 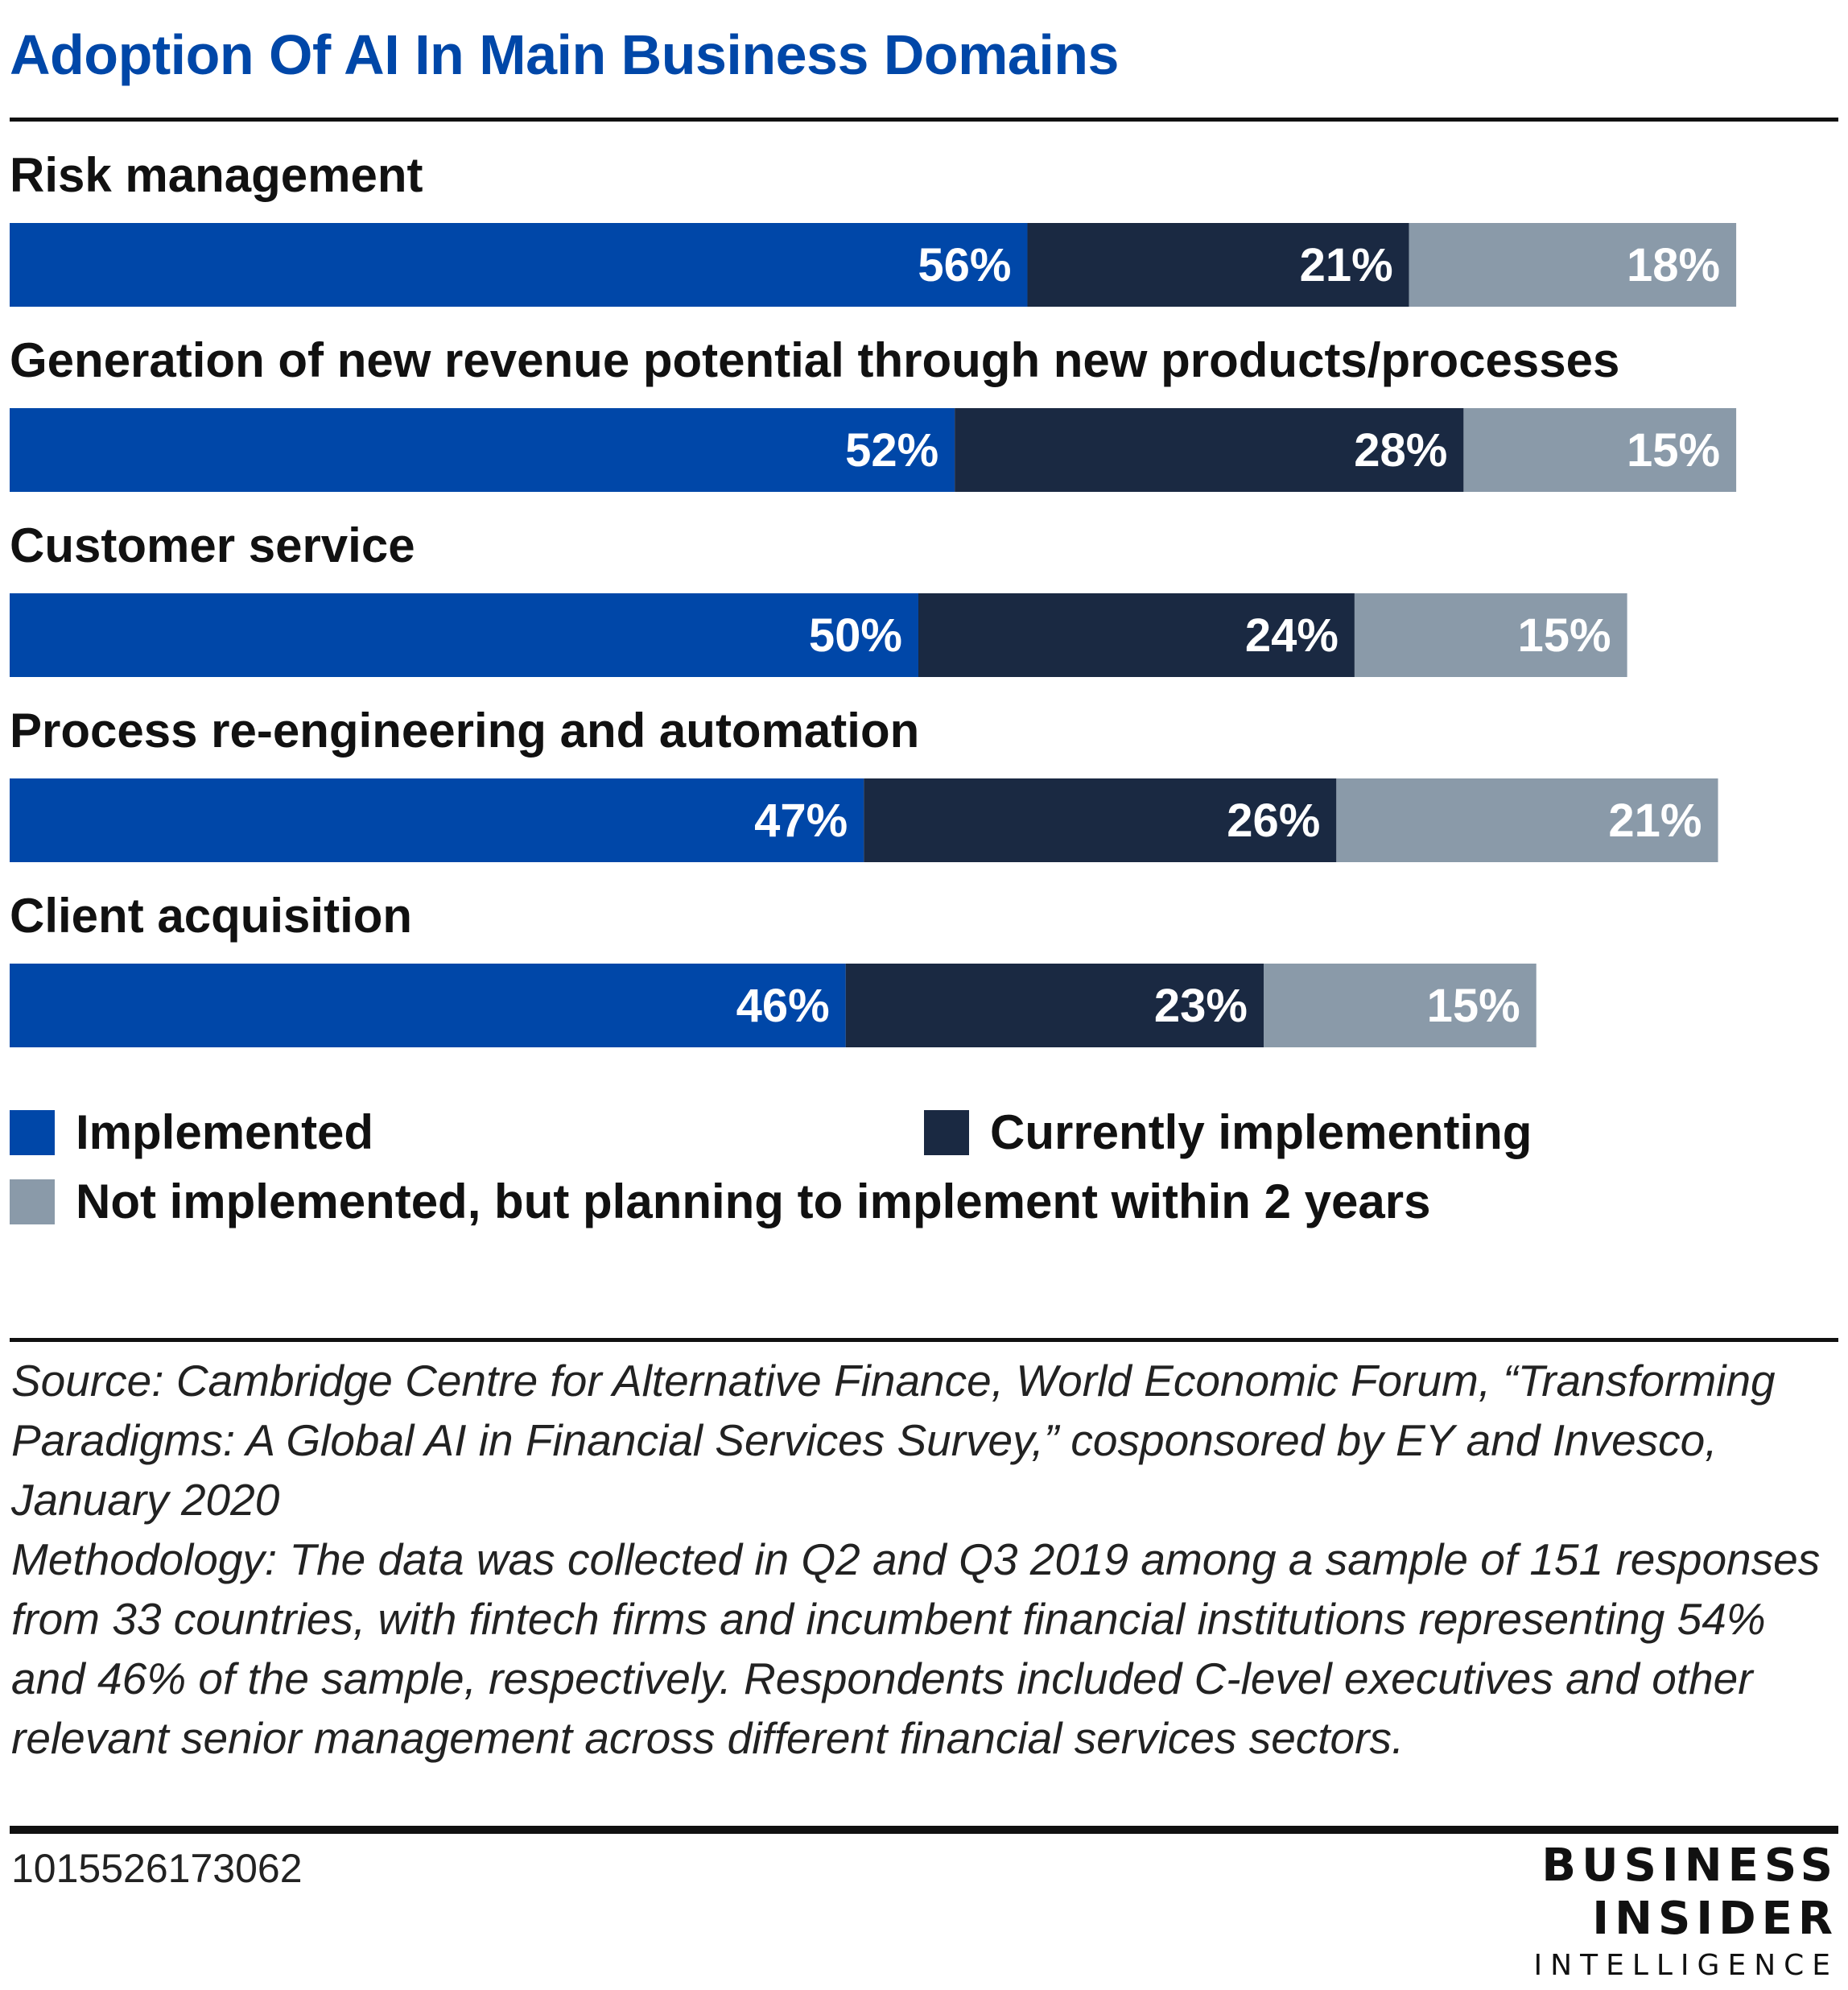 What do you see at coordinates (1055, 1005) in the screenshot?
I see `bar-currently-implementing-client-acquisition` at bounding box center [1055, 1005].